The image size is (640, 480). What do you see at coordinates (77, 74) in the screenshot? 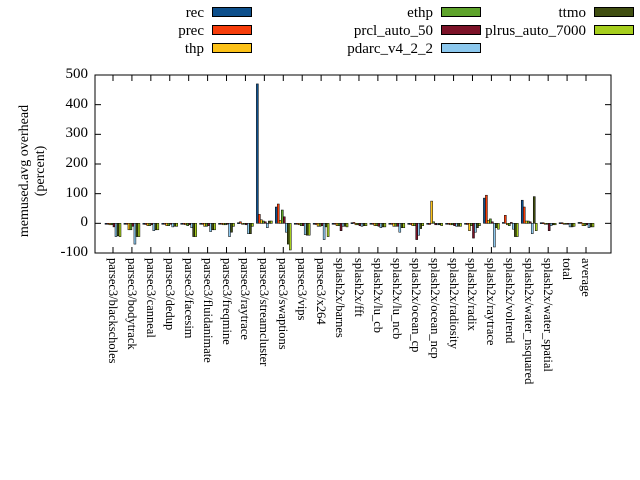
I see `y-tick-label: 500` at bounding box center [77, 74].